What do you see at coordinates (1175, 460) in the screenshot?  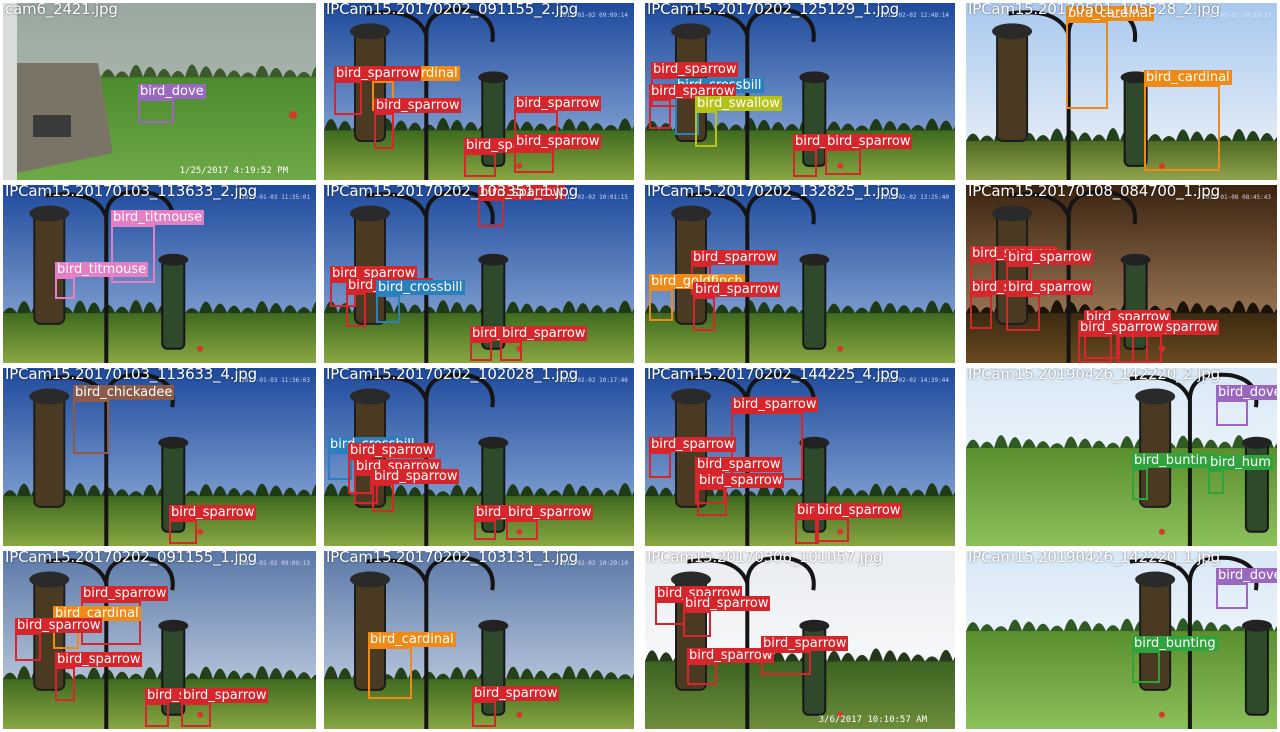 I see `detection-label: bird_bunting` at bounding box center [1175, 460].